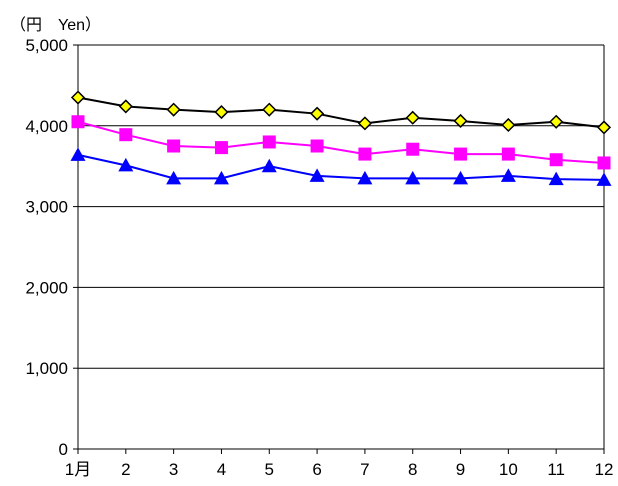  I want to click on x-tick-label: 12, so click(604, 469).